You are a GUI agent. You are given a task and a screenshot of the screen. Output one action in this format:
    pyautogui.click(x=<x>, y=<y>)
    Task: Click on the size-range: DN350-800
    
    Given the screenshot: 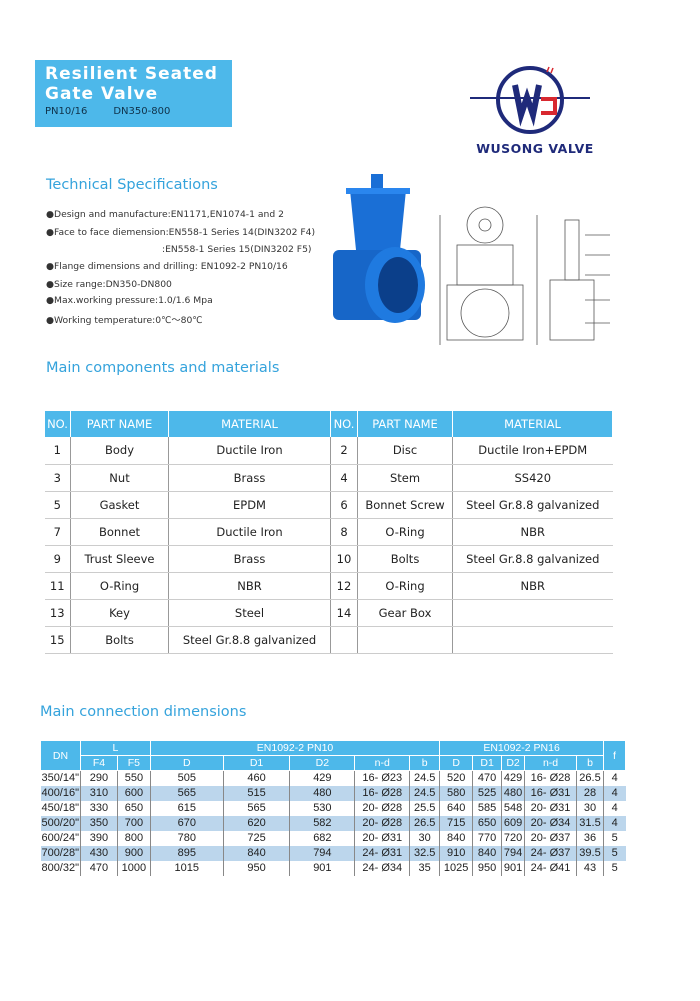 What is the action you would take?
    pyautogui.click(x=142, y=111)
    